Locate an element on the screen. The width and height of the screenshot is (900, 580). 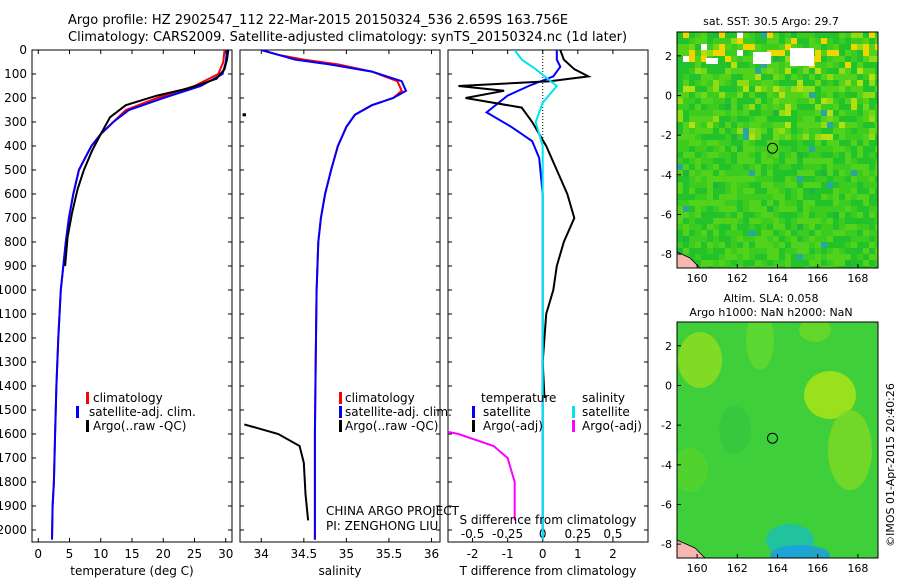
imos-stamp: ©IMOS 01-Apr-2015 20:40:26 is located at coordinates (890, 465).